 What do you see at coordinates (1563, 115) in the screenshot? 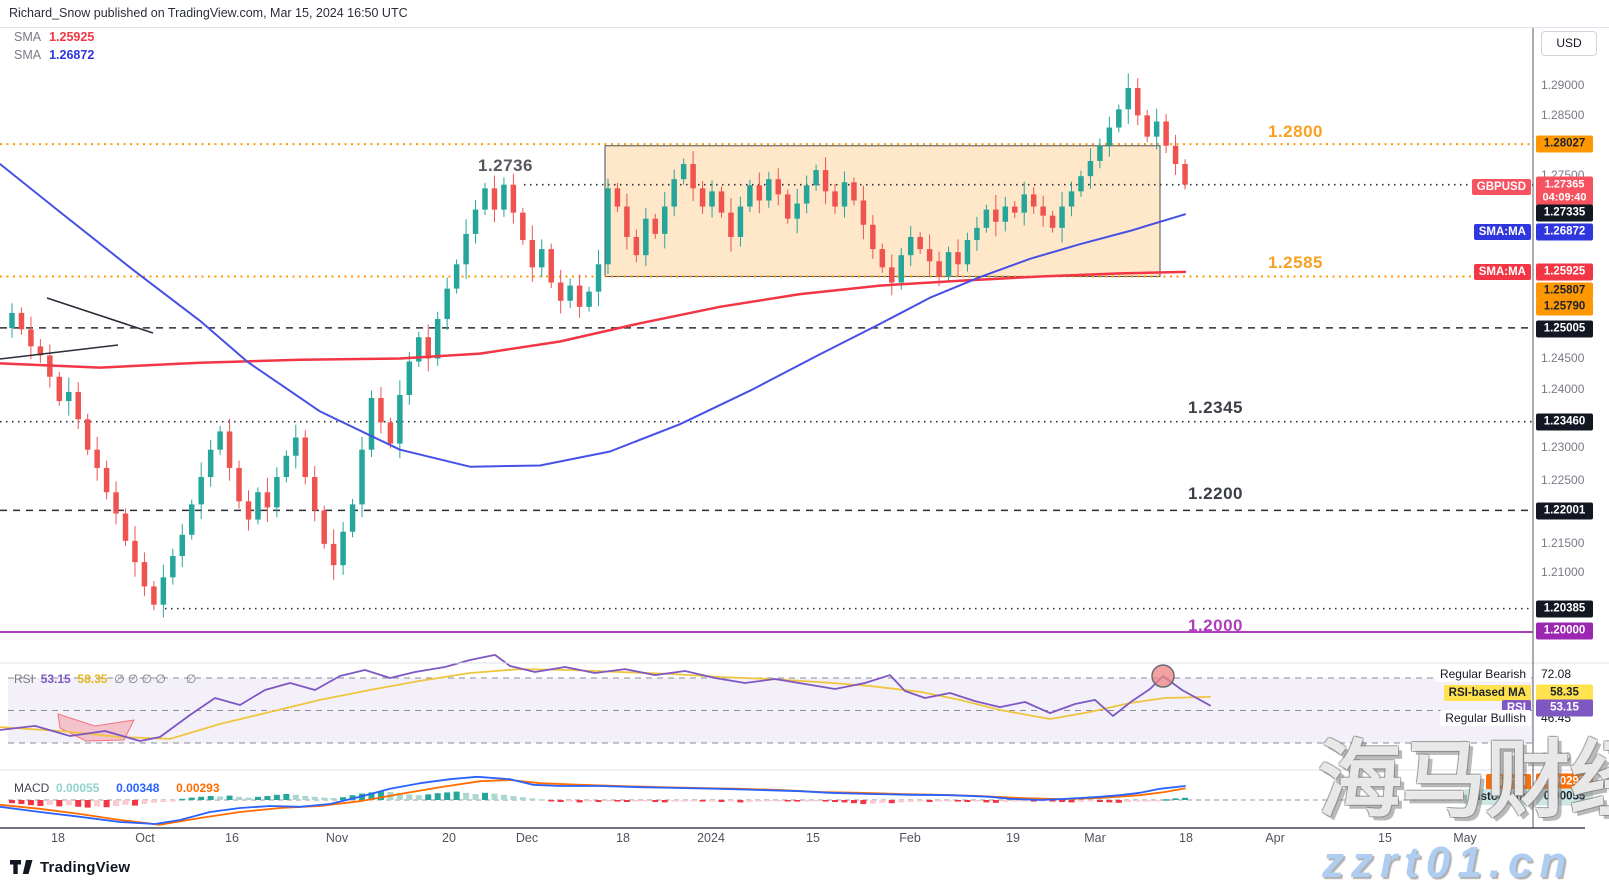
I see `price-axis-label: 1.28500` at bounding box center [1563, 115].